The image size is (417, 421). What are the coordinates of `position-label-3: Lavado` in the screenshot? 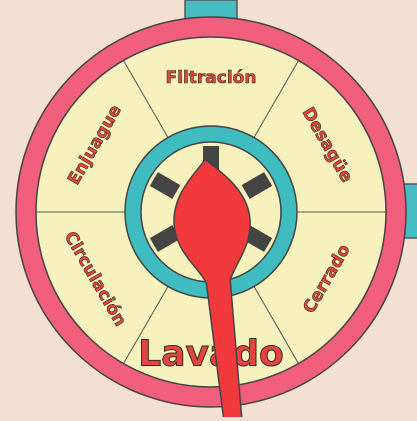 It's located at (211, 354).